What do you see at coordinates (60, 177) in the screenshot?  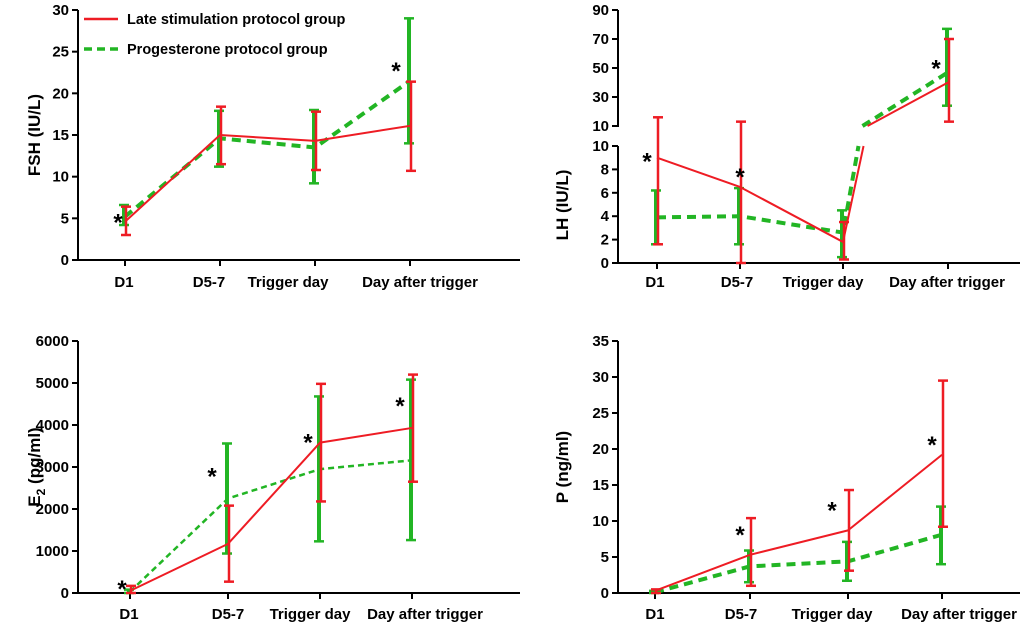 I see `fsh-y-tick-label: 10` at bounding box center [60, 177].